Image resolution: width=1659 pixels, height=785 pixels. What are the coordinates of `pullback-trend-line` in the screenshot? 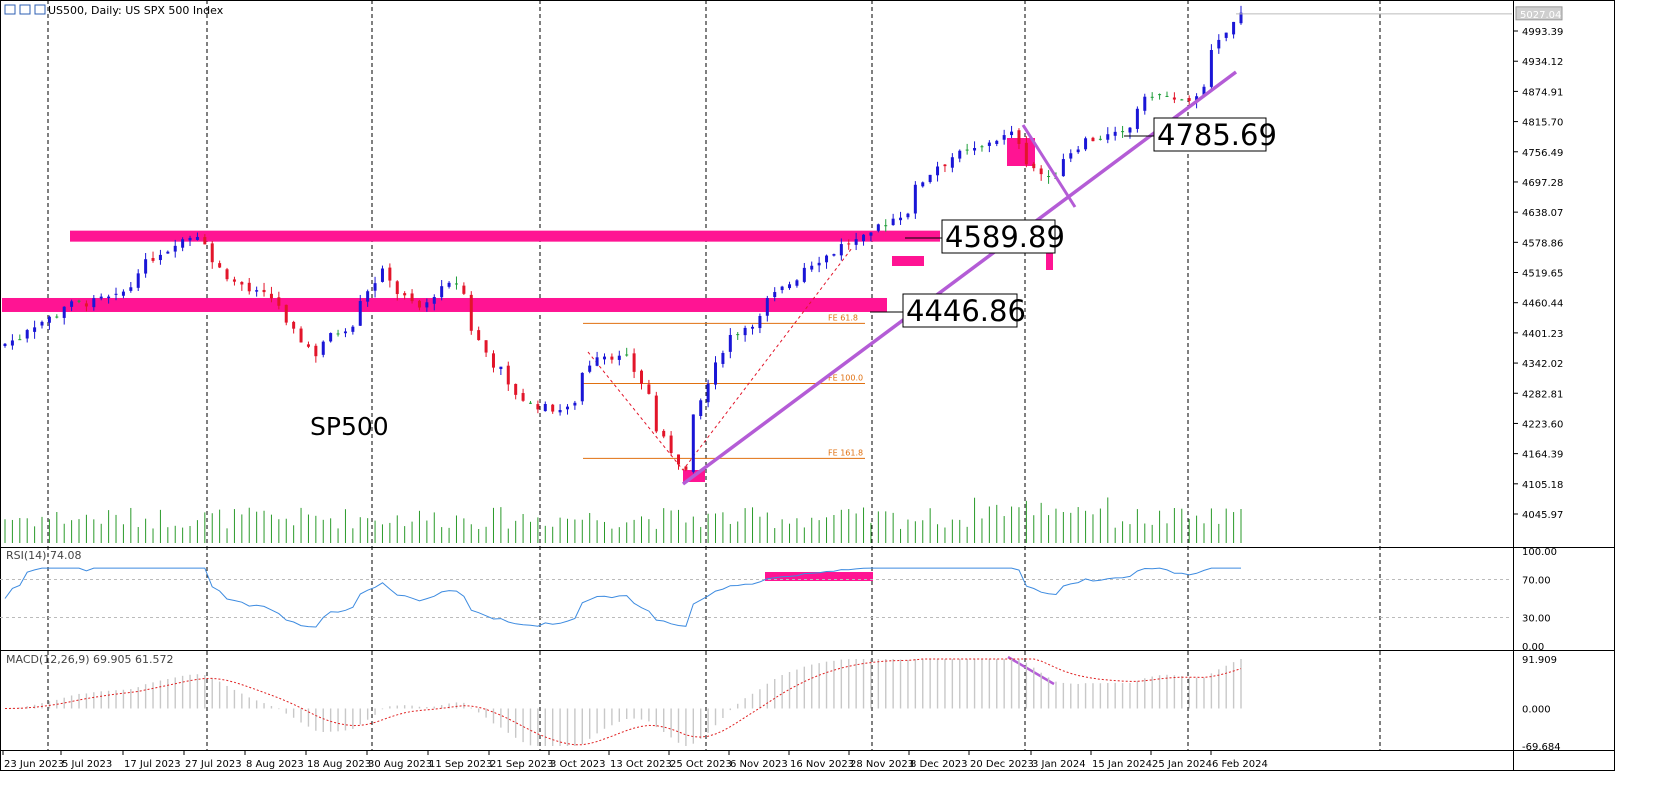 It's located at (1049, 166).